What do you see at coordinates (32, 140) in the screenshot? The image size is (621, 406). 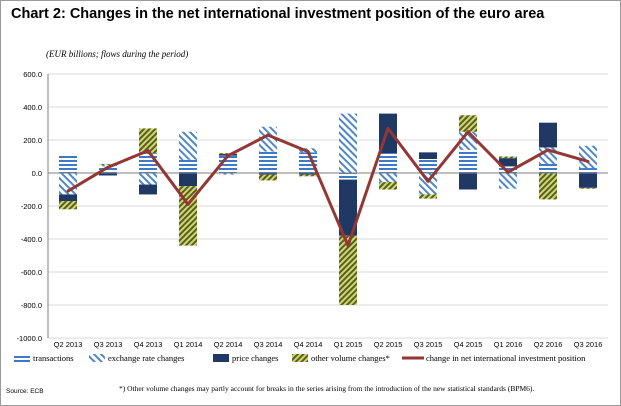 I see `y-tick-label: 200.0` at bounding box center [32, 140].